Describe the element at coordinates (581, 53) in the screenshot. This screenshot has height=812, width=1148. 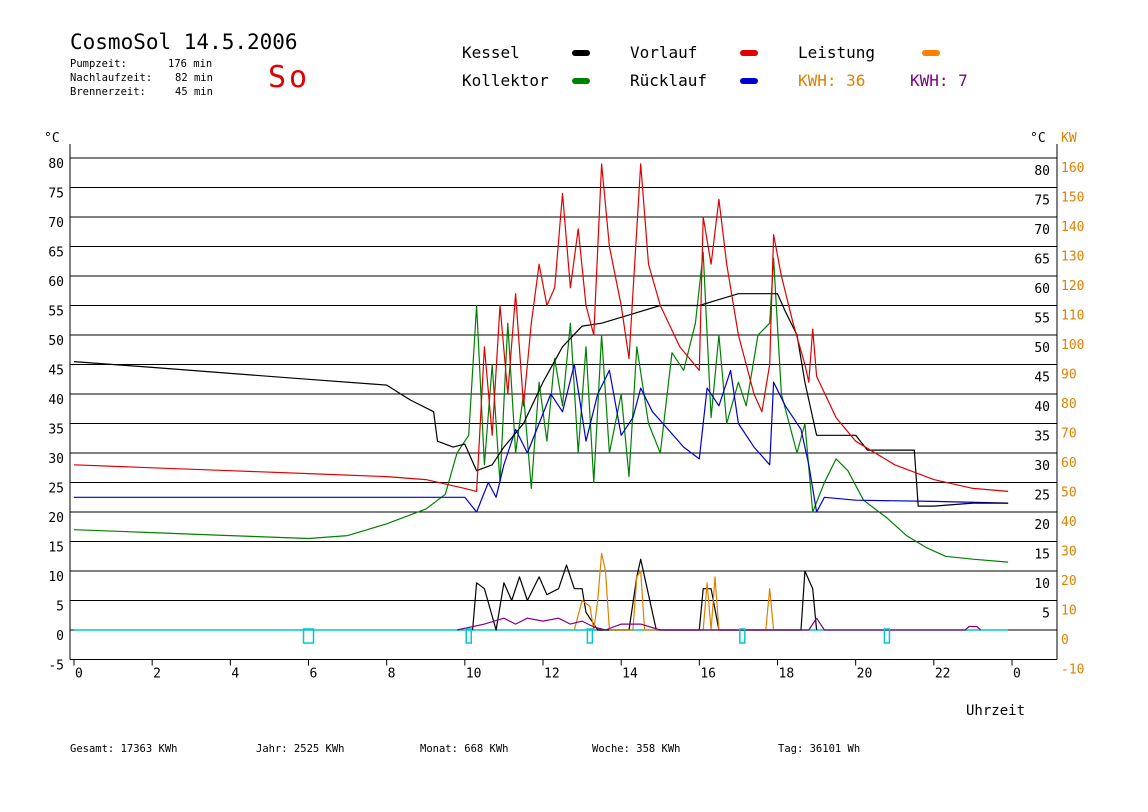
I see `legend-kessel-swatch` at that location.